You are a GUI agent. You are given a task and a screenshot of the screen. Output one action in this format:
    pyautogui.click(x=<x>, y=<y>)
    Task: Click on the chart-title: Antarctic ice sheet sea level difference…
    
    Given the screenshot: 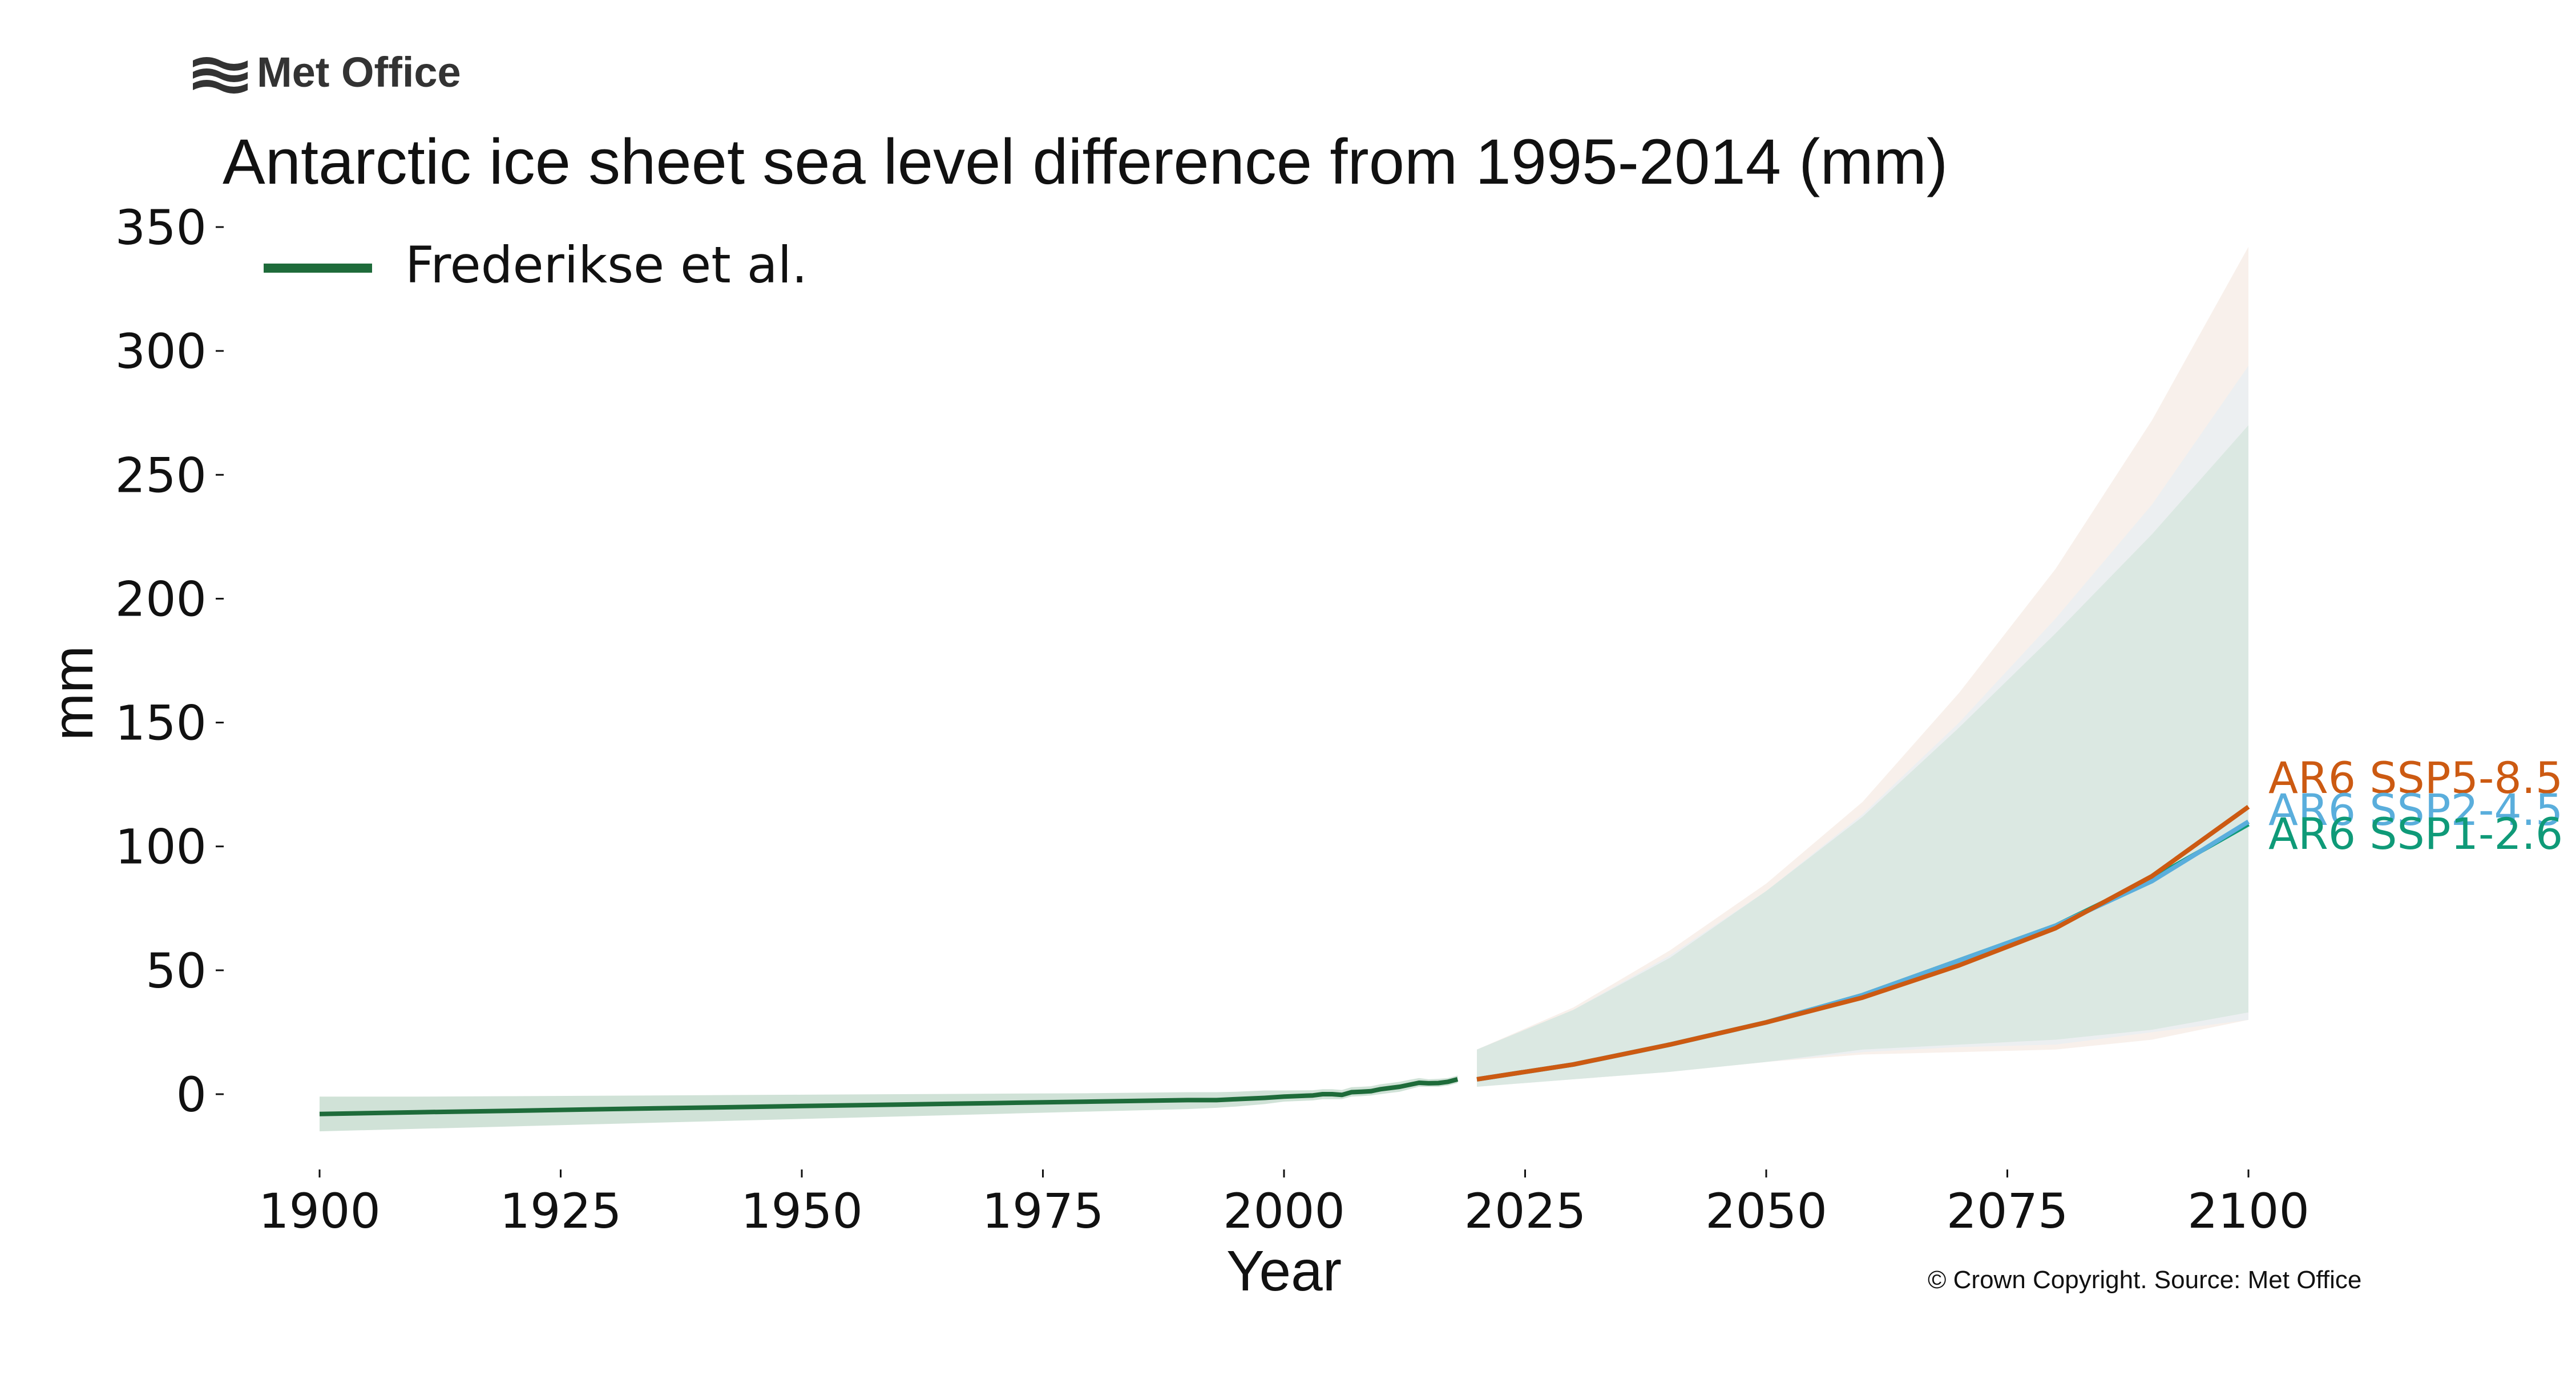 What is the action you would take?
    pyautogui.click(x=1085, y=161)
    